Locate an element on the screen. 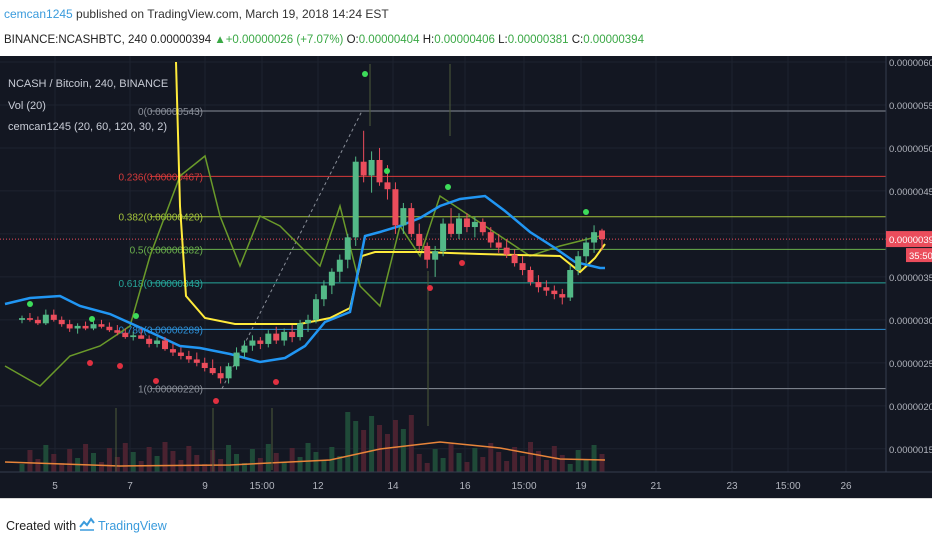  time-tick-label: 16 is located at coordinates (465, 486).